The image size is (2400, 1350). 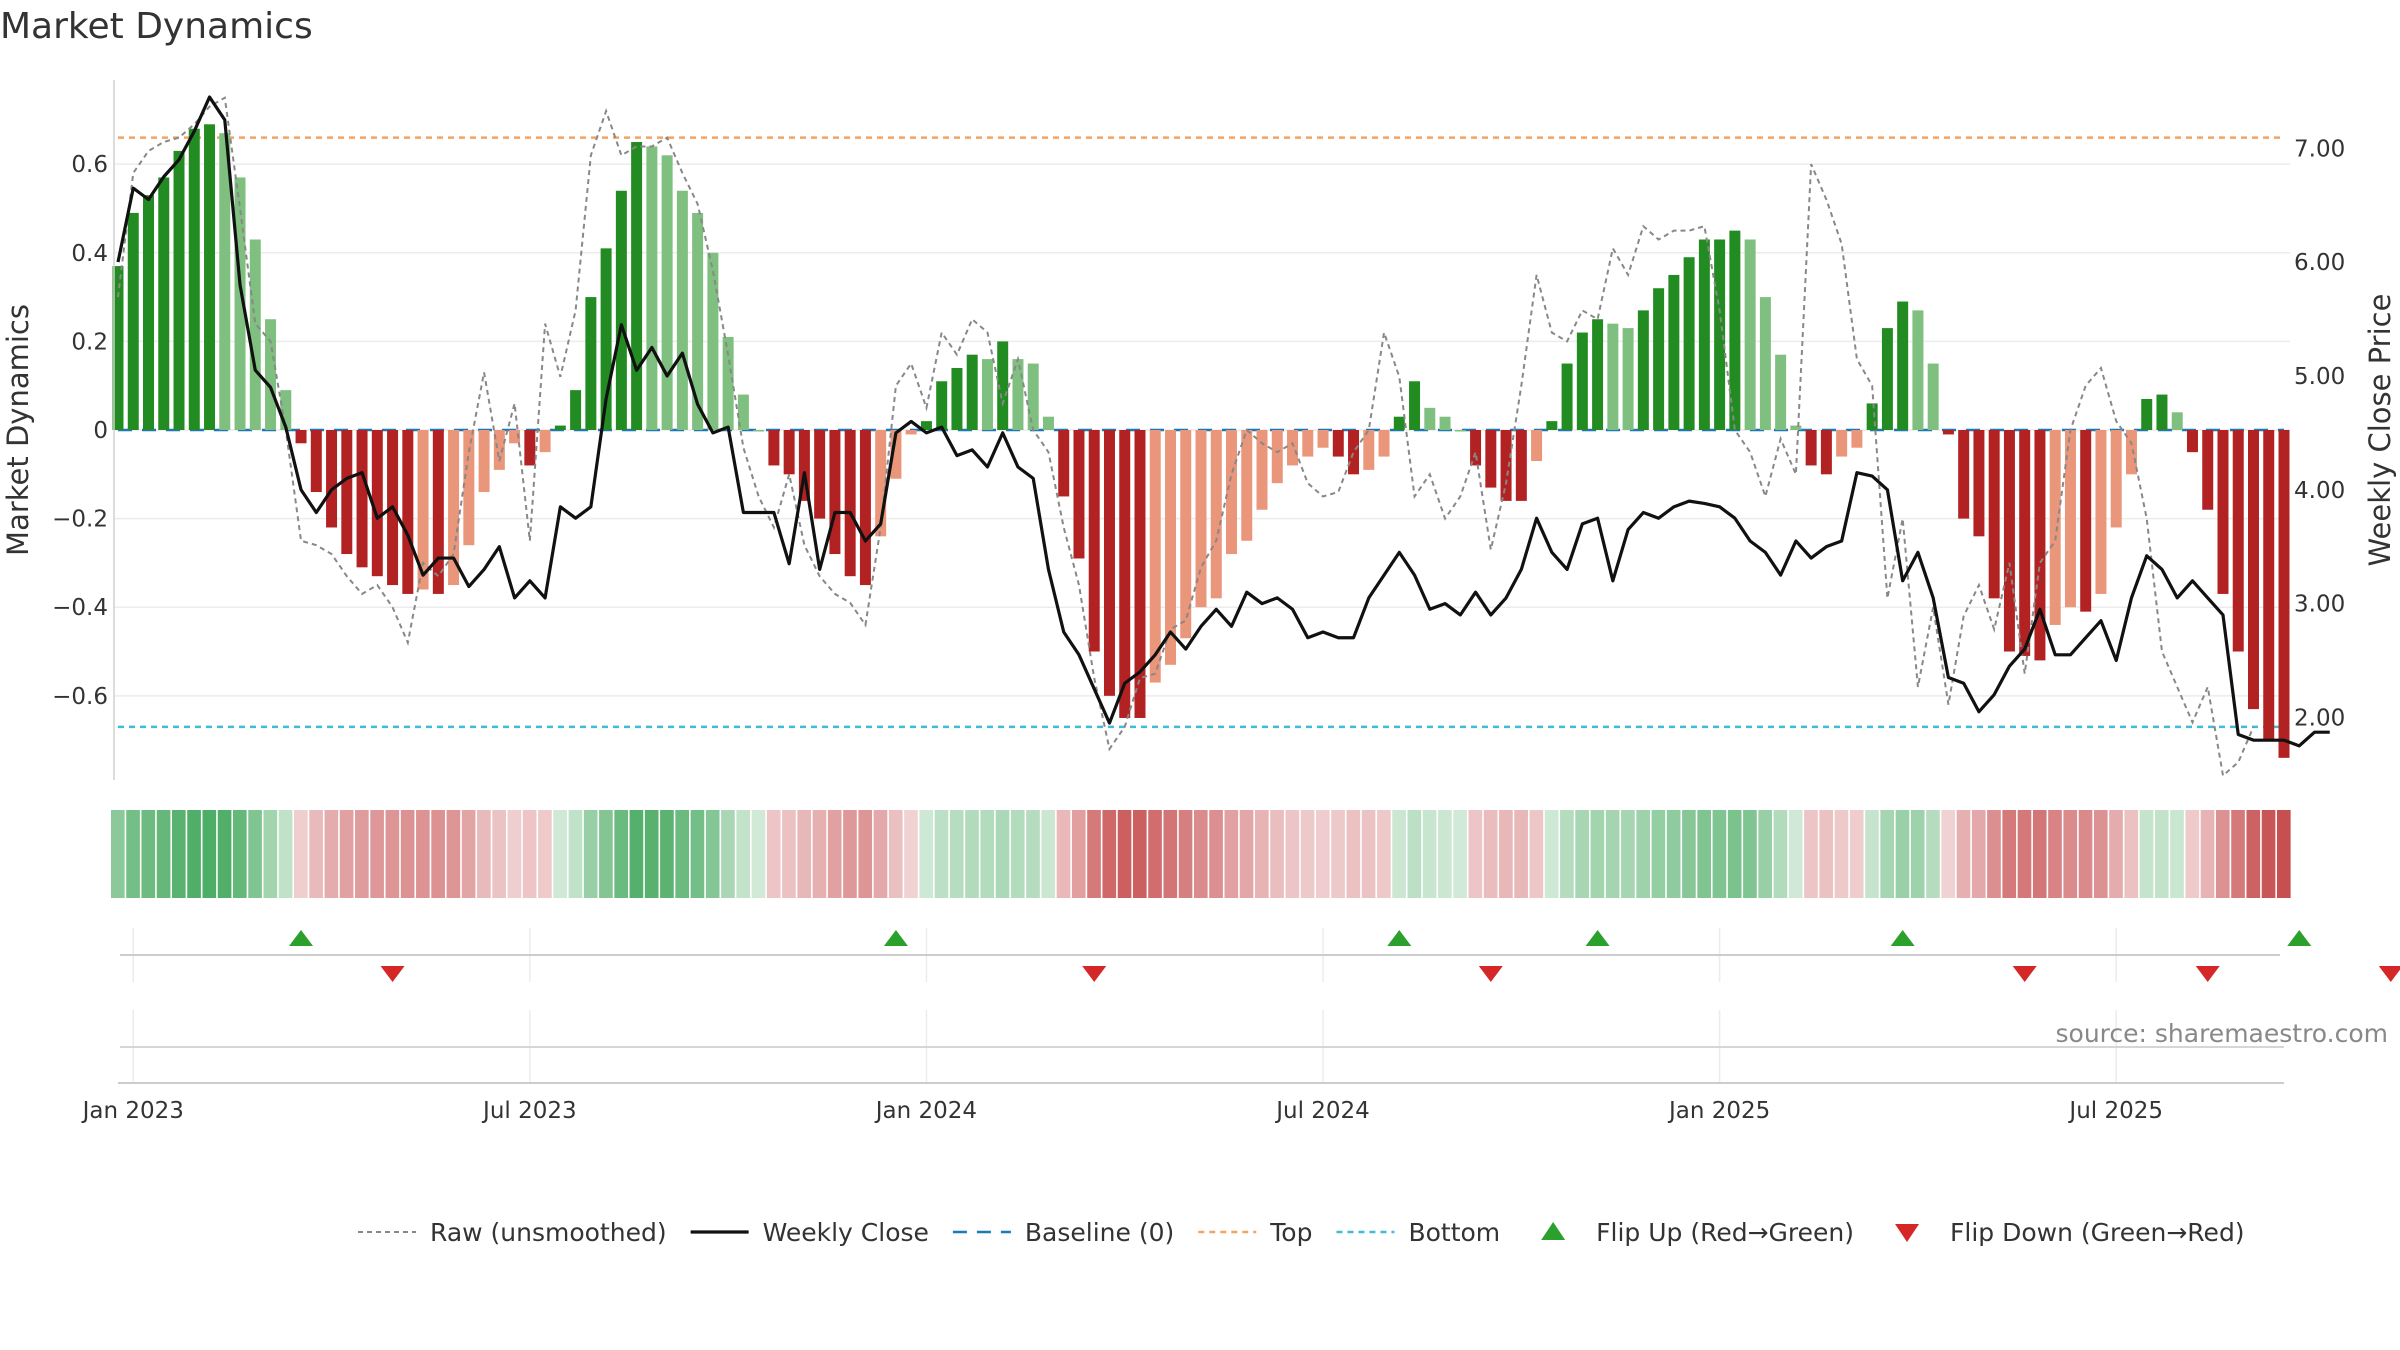 What do you see at coordinates (1099, 1232) in the screenshot?
I see `legend-label: Baseline (0)` at bounding box center [1099, 1232].